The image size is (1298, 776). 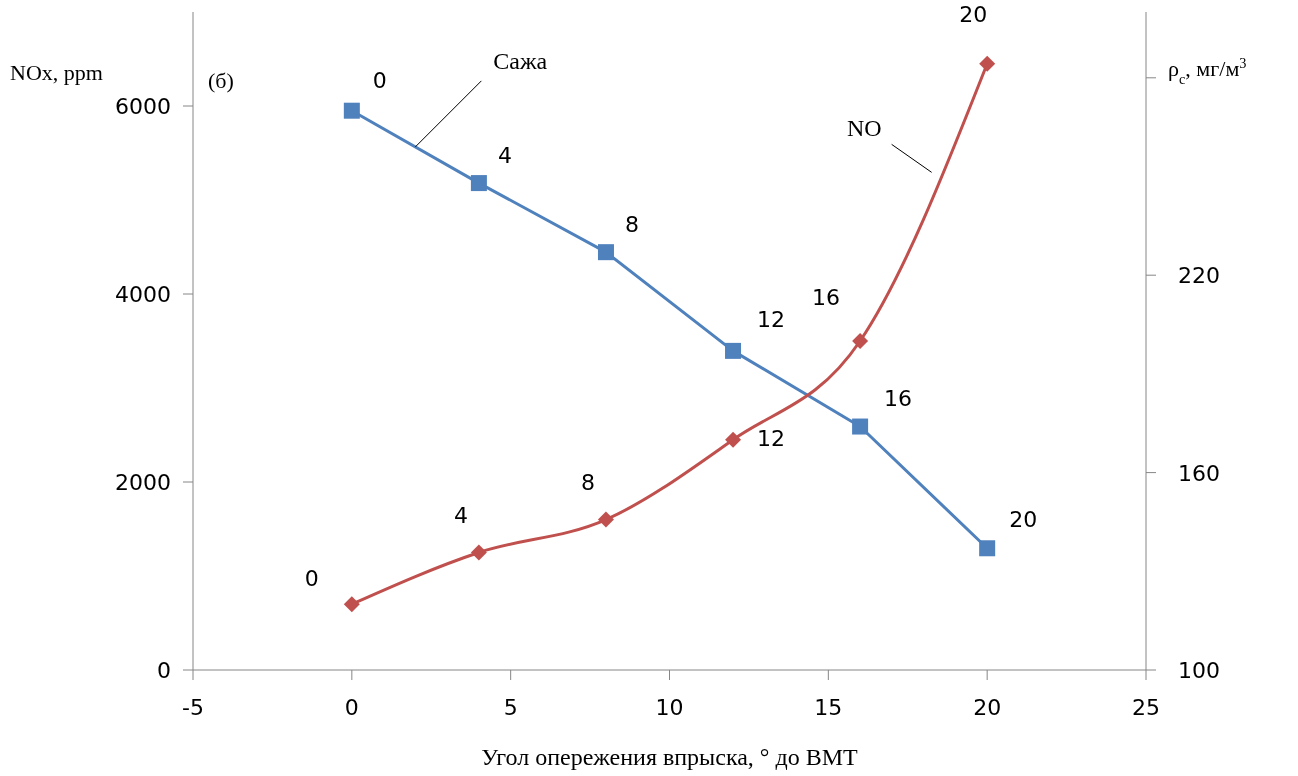 What do you see at coordinates (56, 72) in the screenshot?
I see `y-axis-title: NOx, ppm` at bounding box center [56, 72].